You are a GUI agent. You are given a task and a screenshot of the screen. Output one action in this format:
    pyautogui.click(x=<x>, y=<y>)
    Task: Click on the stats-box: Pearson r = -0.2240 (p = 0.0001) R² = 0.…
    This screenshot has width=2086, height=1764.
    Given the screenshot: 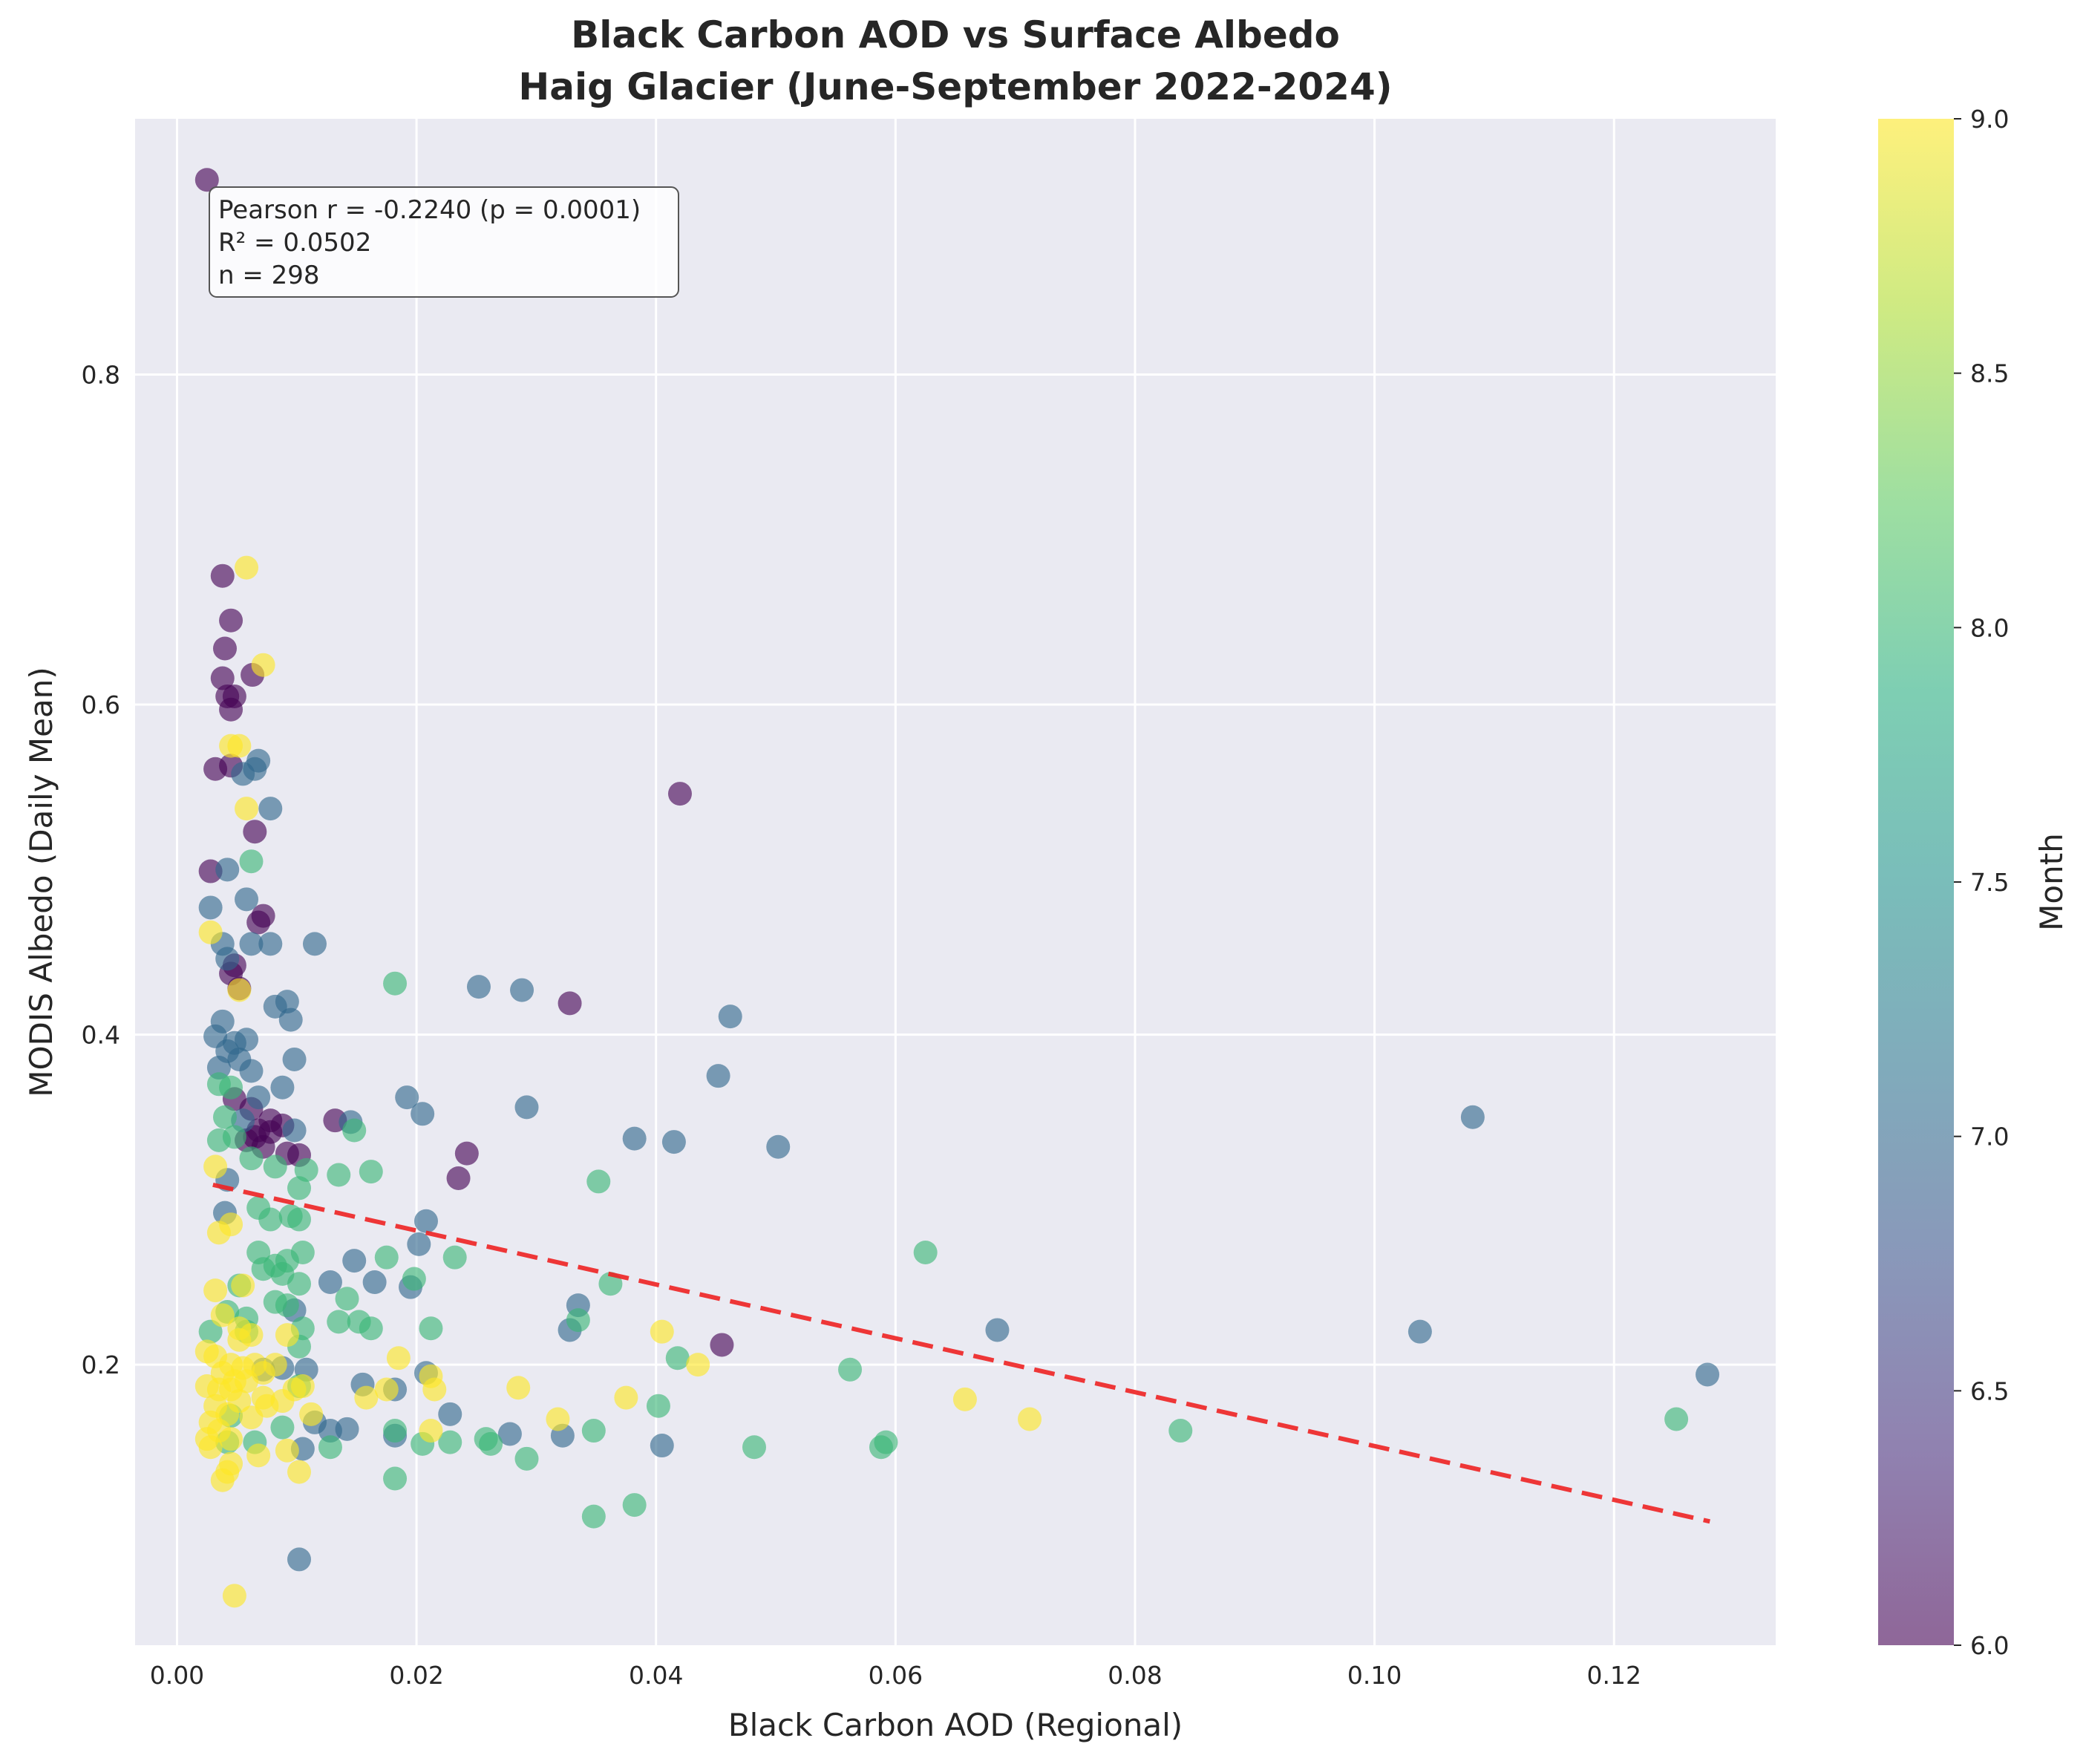 What is the action you would take?
    pyautogui.click(x=444, y=242)
    